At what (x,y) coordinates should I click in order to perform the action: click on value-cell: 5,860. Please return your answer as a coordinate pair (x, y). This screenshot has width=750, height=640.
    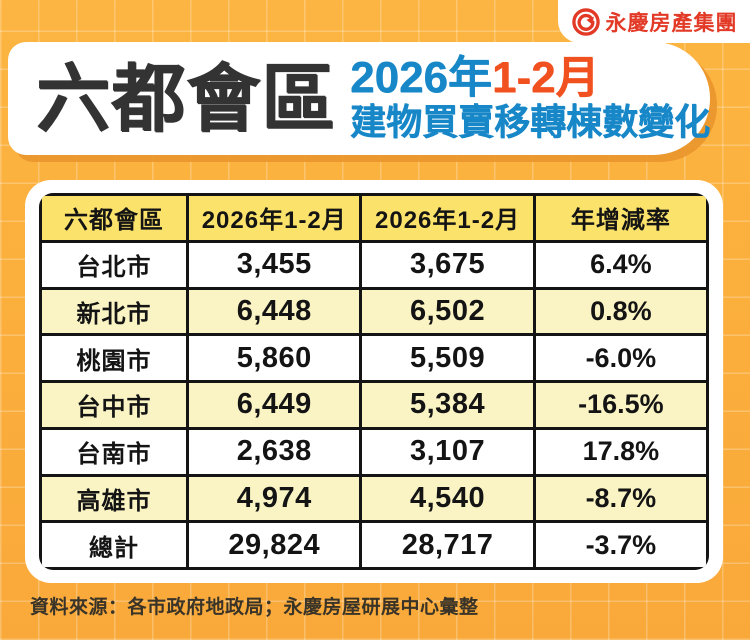
    Looking at the image, I should click on (274, 358).